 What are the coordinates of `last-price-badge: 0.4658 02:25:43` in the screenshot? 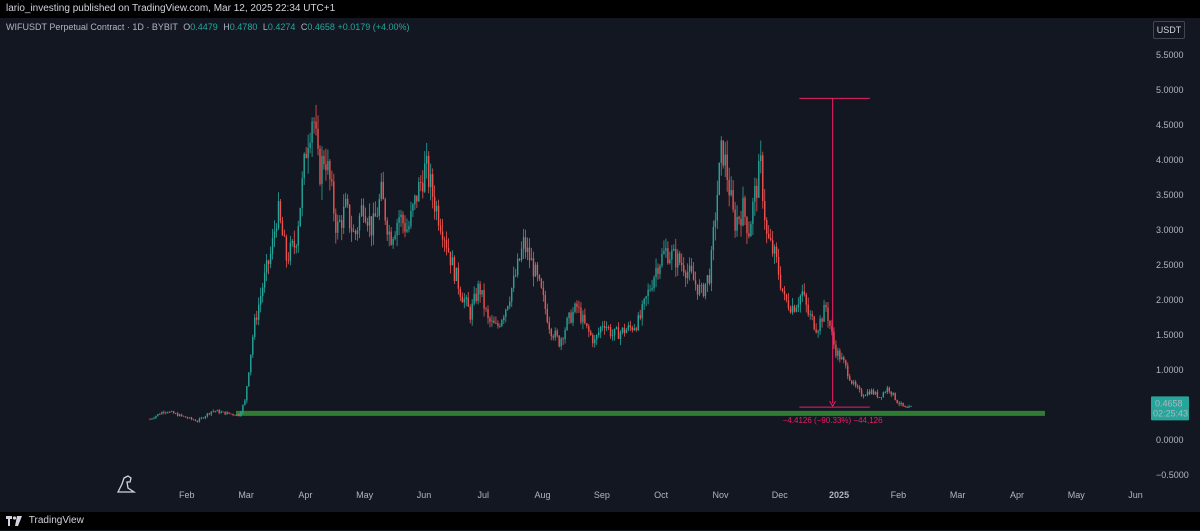 It's located at (1170, 408).